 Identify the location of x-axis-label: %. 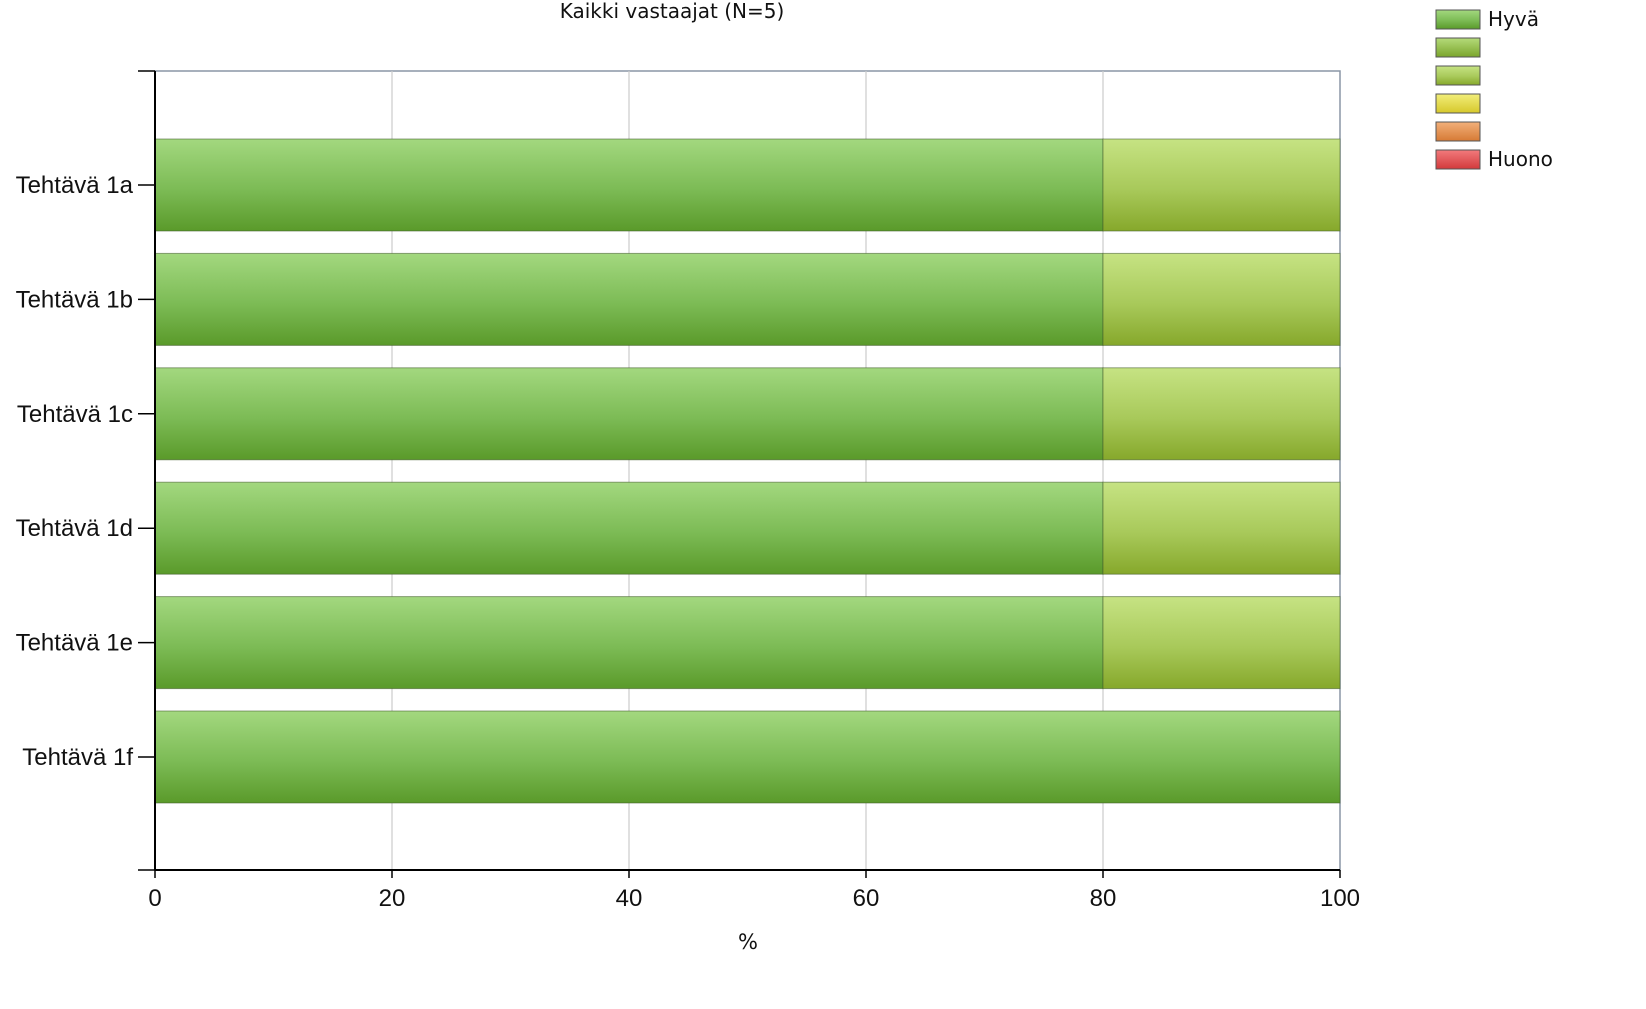
(748, 942).